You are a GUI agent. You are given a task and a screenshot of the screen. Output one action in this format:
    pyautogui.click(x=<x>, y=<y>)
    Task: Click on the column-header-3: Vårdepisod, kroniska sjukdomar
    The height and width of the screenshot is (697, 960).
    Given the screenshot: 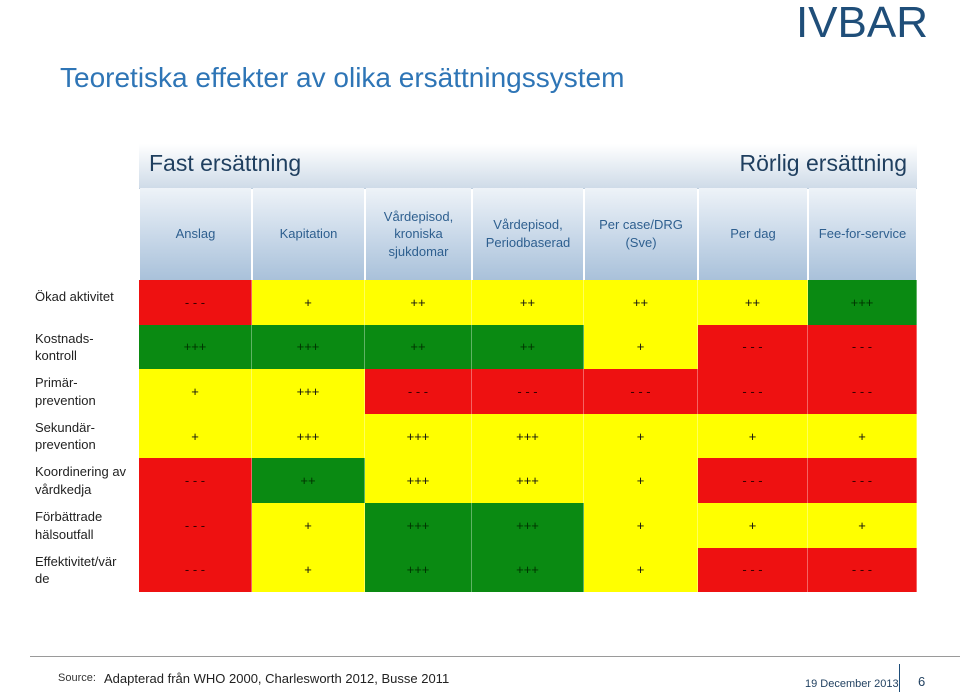 What is the action you would take?
    pyautogui.click(x=418, y=234)
    